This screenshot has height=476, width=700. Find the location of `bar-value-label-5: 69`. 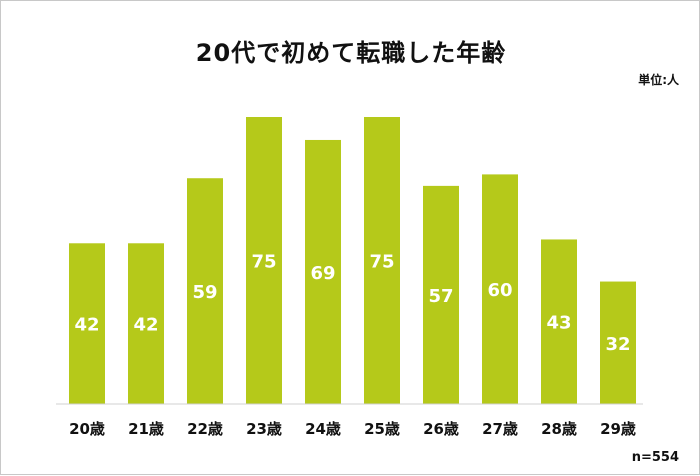

bar-value-label-5: 69 is located at coordinates (322, 273).